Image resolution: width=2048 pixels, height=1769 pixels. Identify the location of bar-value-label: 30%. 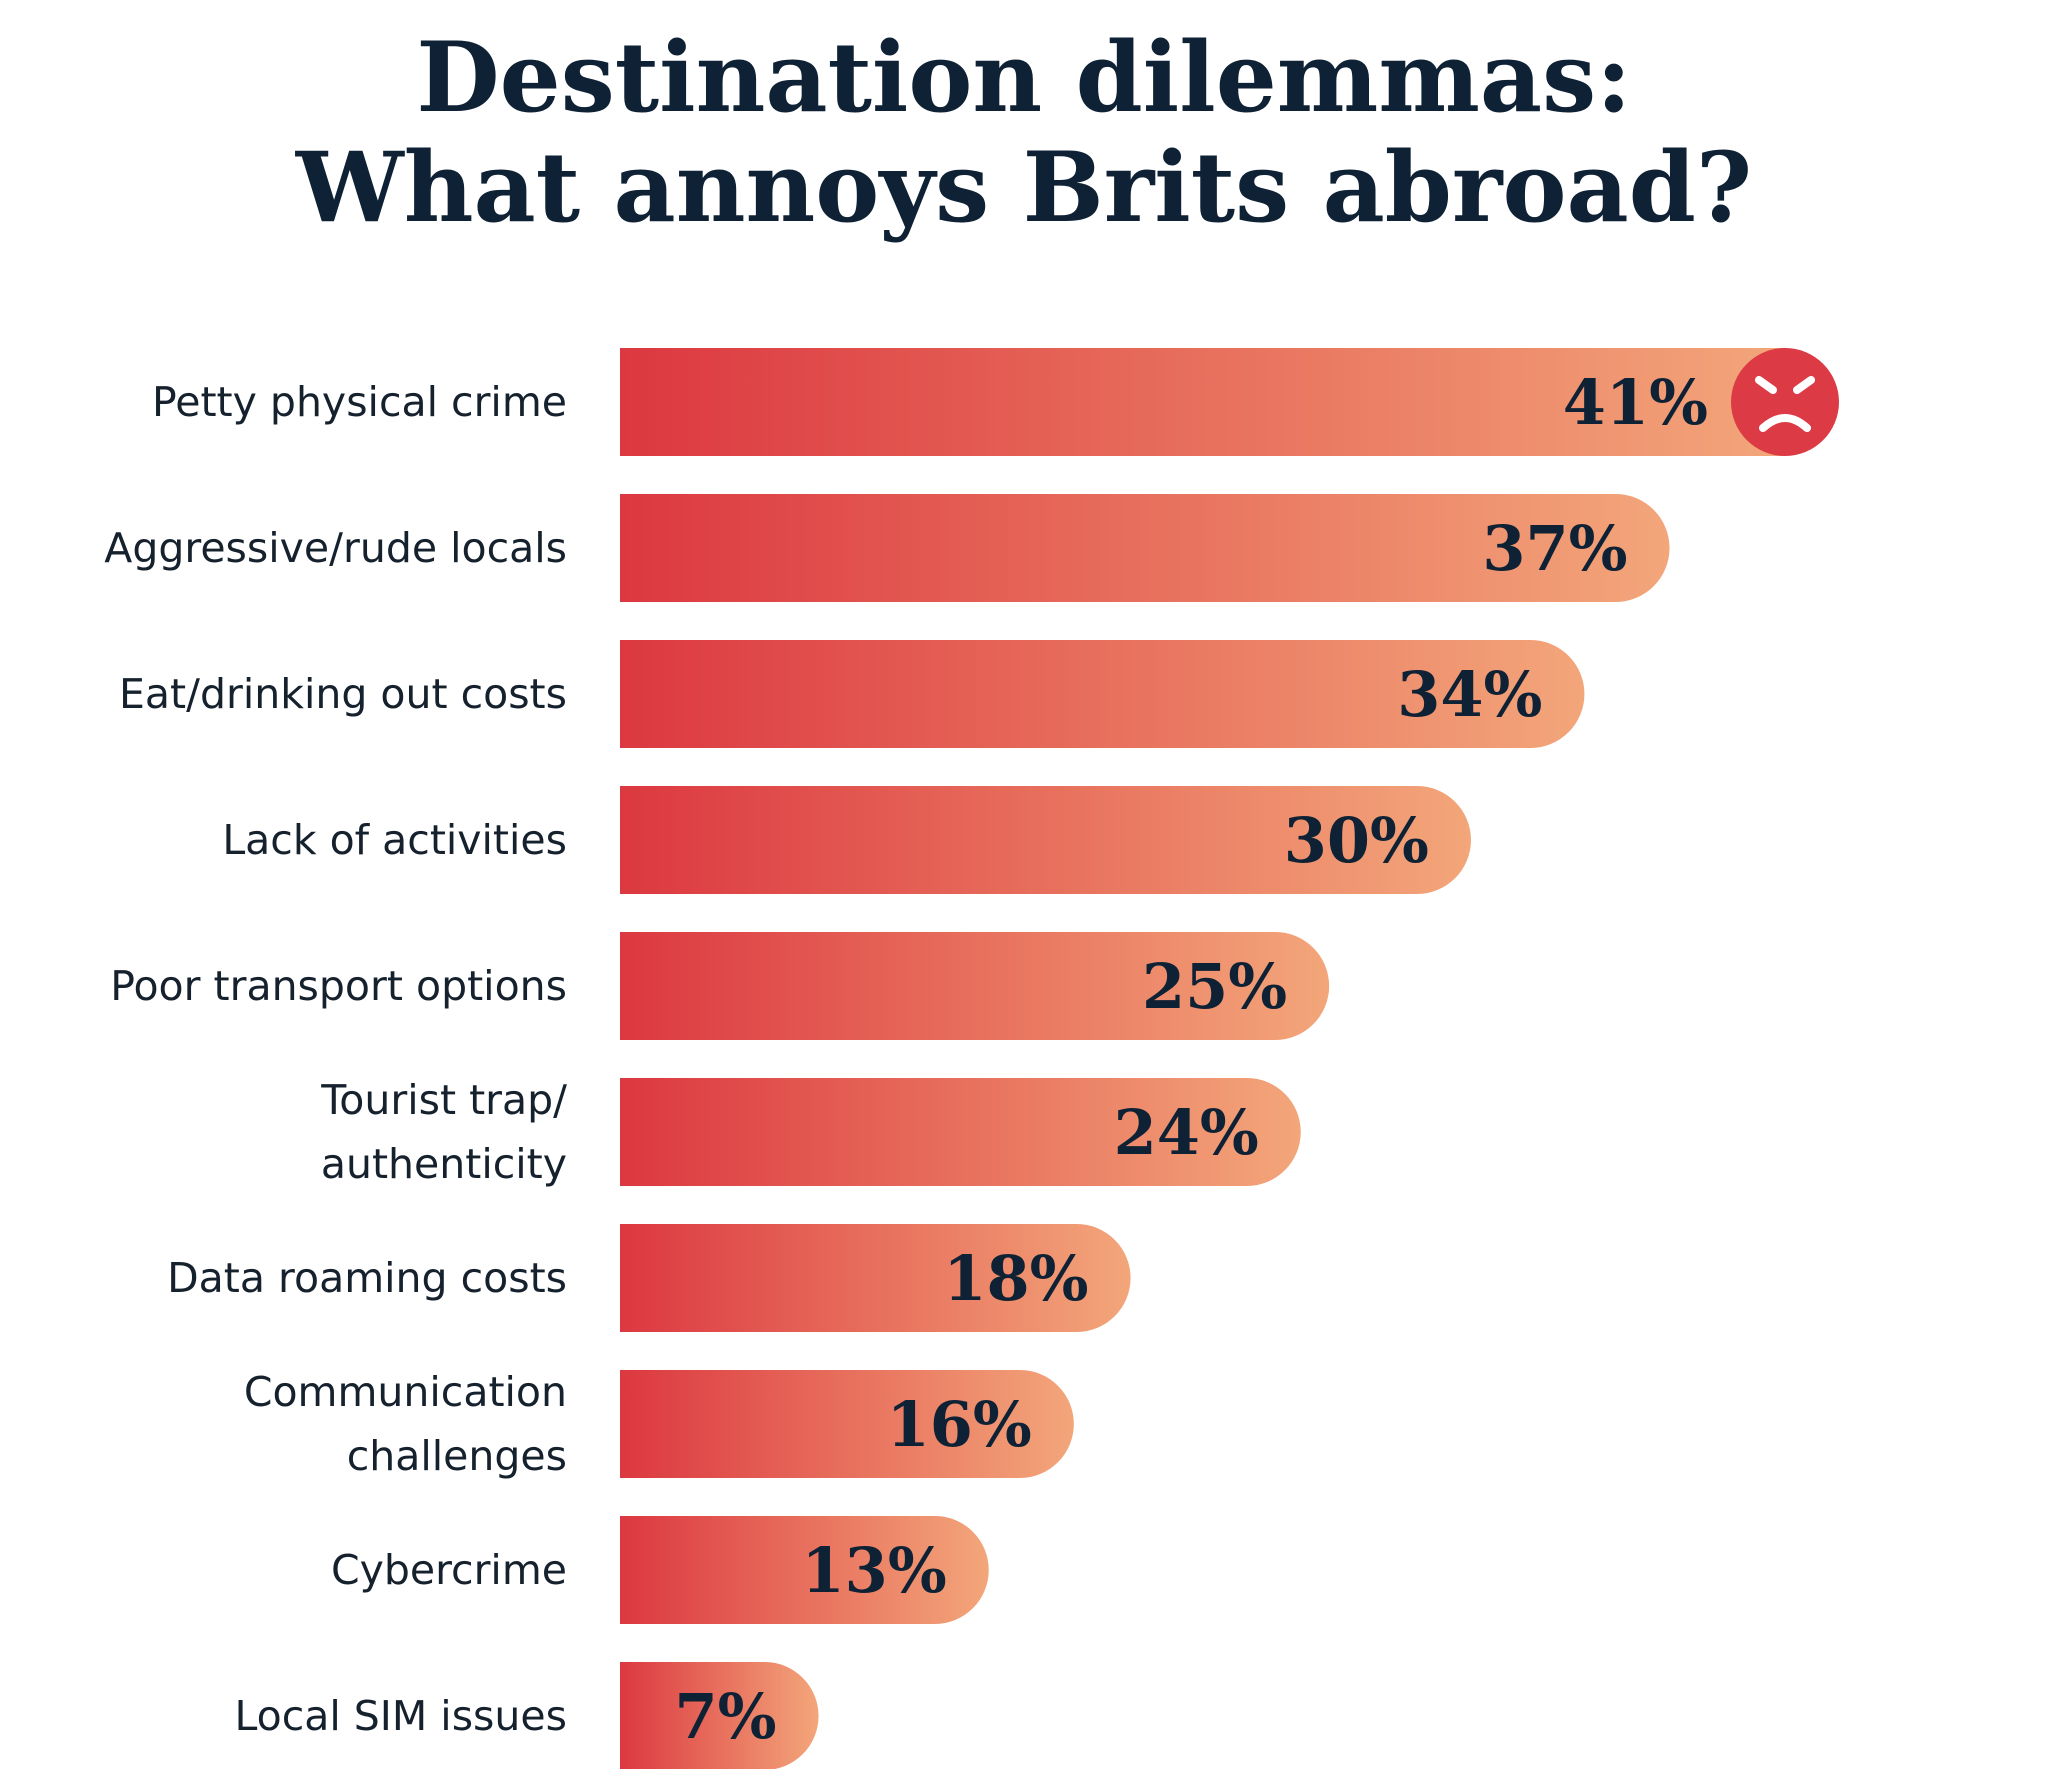
(1356, 840).